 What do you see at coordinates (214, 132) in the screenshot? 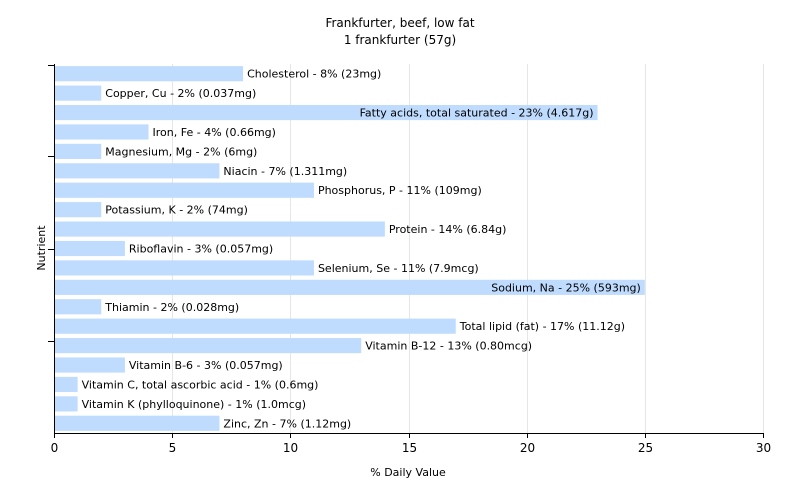
I see `bar-label: Iron, Fe - 4% (0.66mg)` at bounding box center [214, 132].